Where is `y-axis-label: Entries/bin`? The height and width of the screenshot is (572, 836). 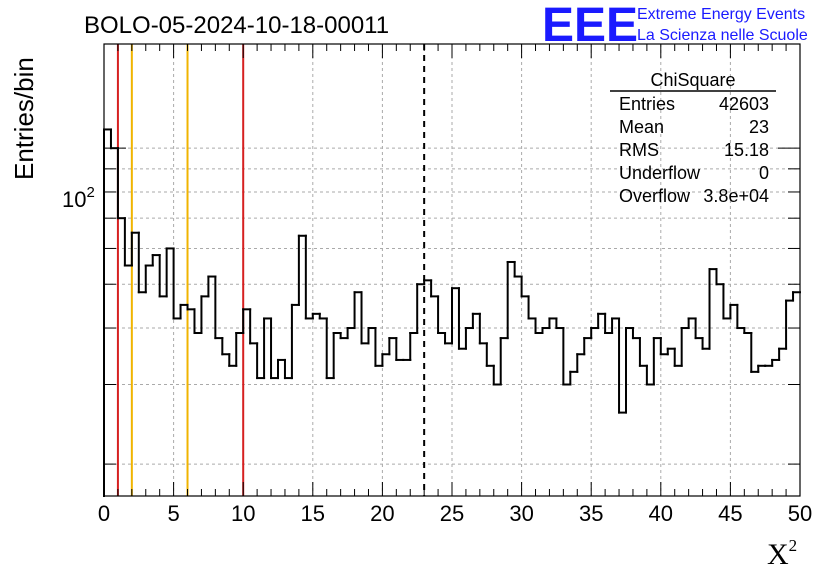 y-axis-label: Entries/bin is located at coordinates (24, 118).